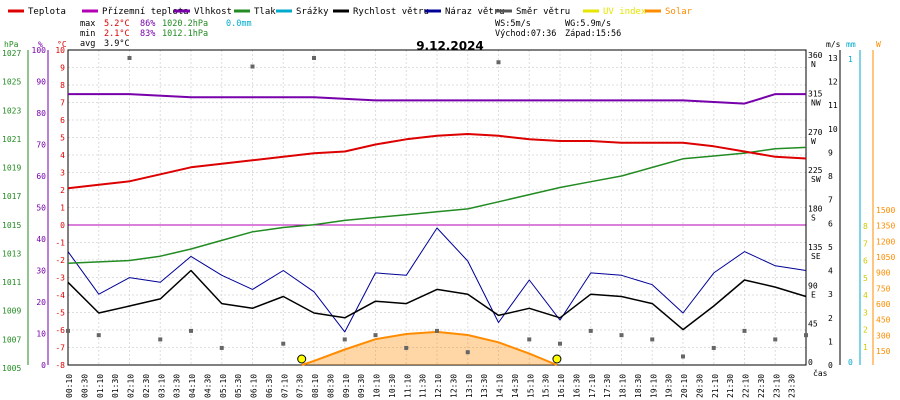 This screenshot has height=400, width=900. Describe the element at coordinates (207, 386) in the screenshot. I see `tick-label-x: 04:30` at that location.